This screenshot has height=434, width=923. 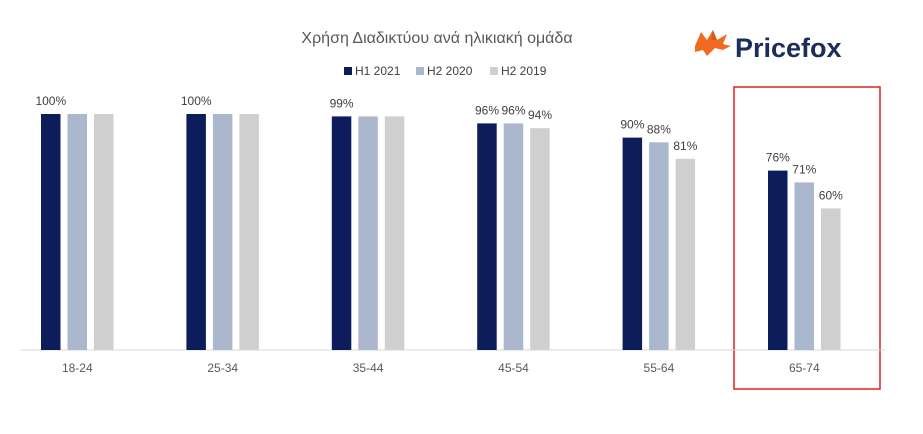 I want to click on legend-swatch-h2-2020, so click(x=420, y=71).